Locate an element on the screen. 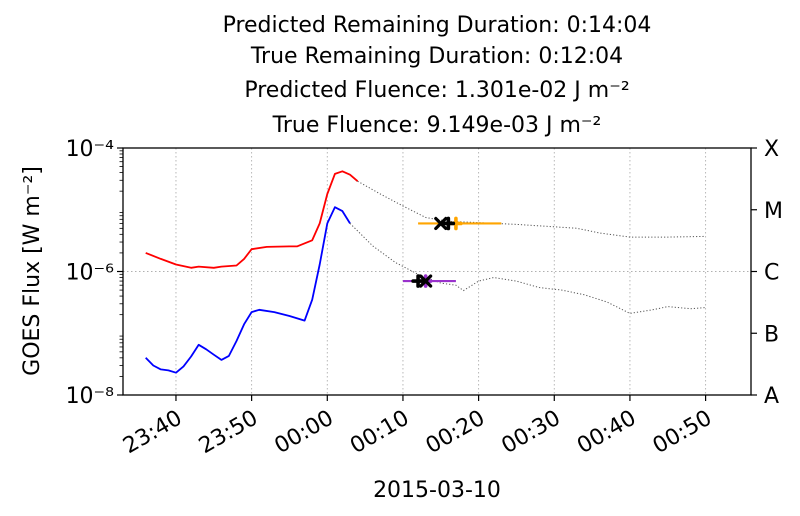  class-tick-label-a: A is located at coordinates (771, 396).